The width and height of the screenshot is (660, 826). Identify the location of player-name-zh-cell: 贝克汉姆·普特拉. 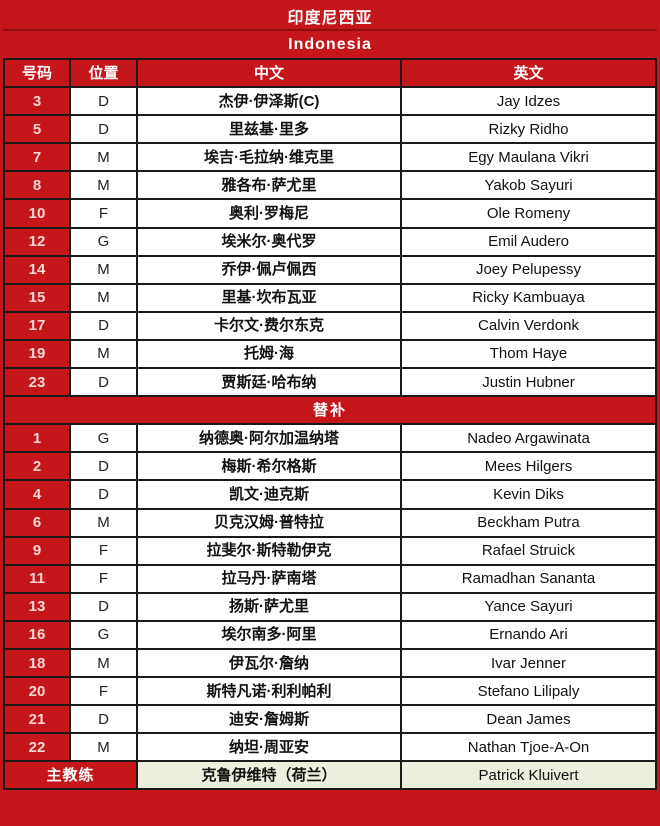
(269, 522).